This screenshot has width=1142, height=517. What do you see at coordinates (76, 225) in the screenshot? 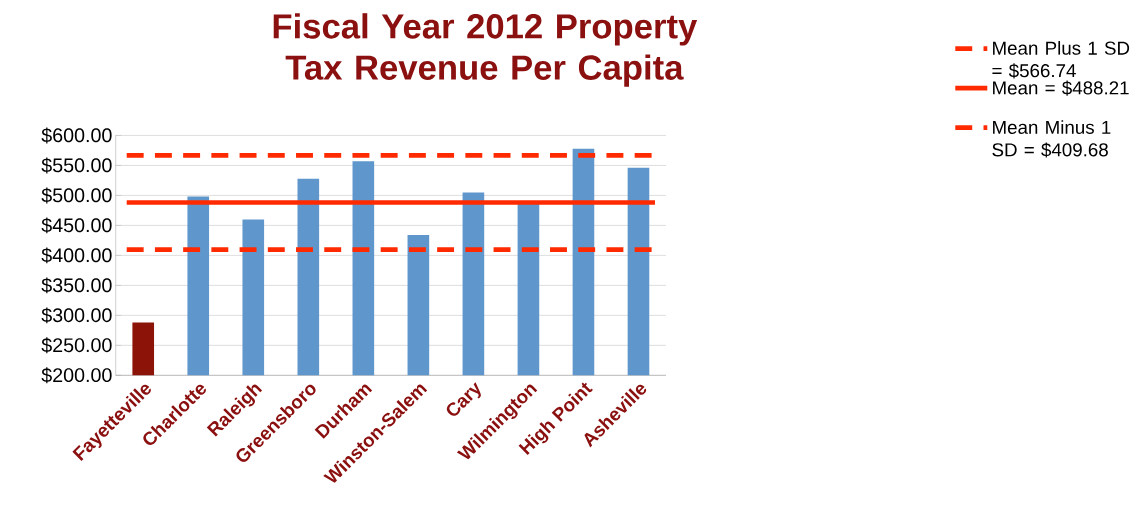
I see `y-tick-label: $450.00` at bounding box center [76, 225].